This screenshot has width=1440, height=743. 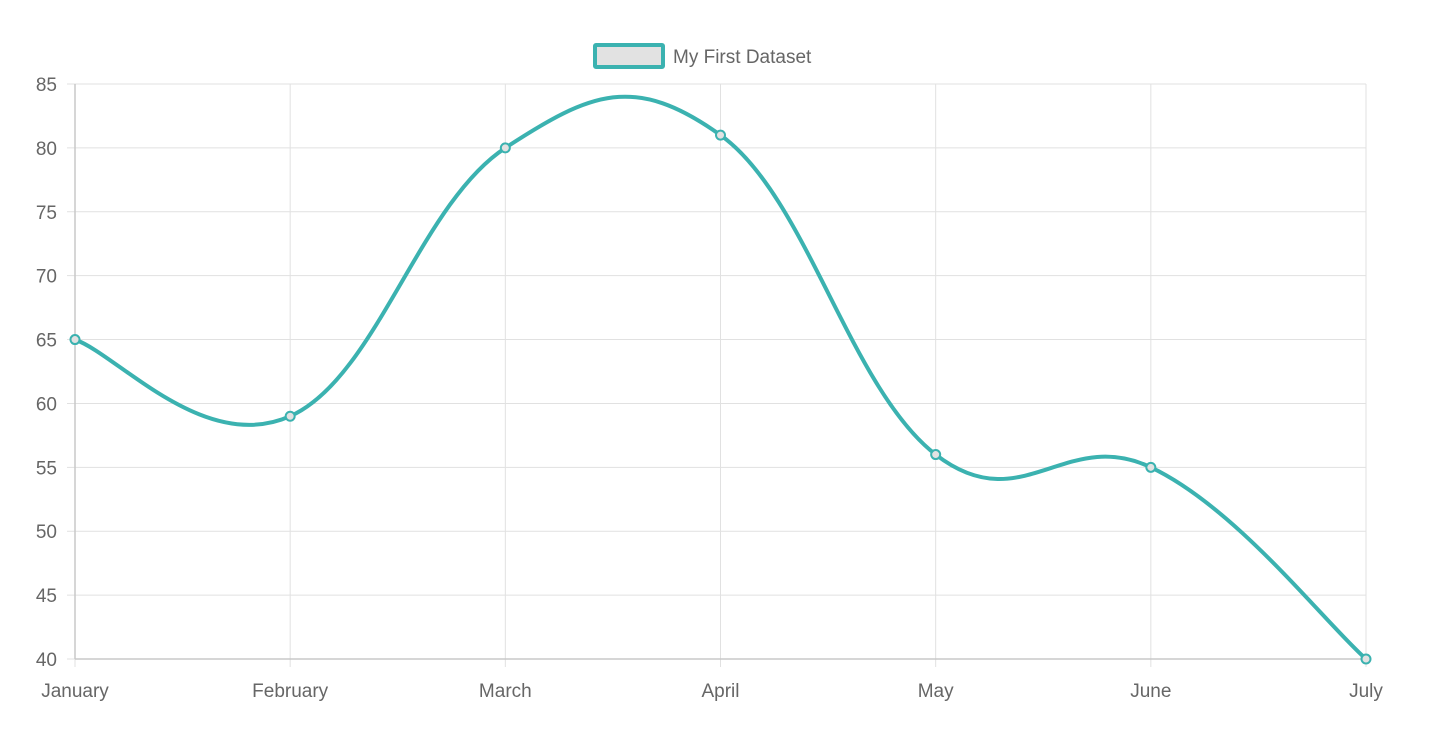 I want to click on y-tick-label: 85, so click(x=46, y=85).